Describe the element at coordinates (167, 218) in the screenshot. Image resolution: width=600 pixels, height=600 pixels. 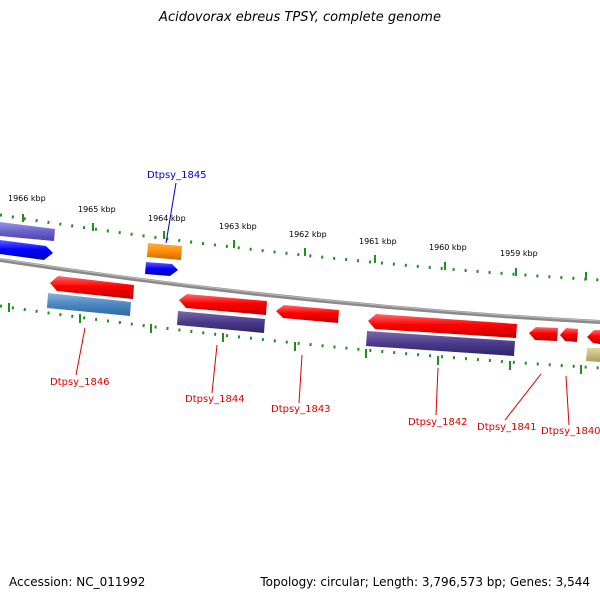
I see `scale-label-1964: 1964 kbp` at that location.